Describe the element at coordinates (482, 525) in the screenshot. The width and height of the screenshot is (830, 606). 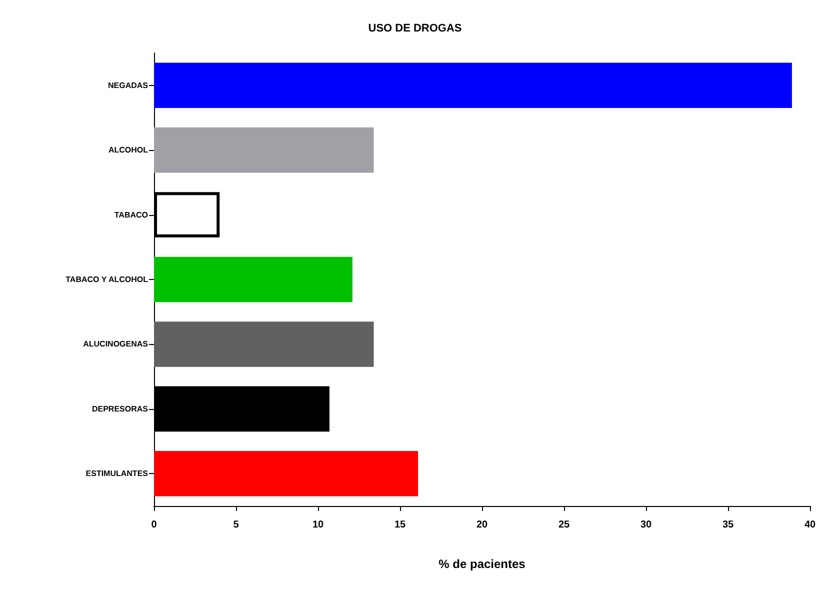
I see `x-tick-label: 20` at that location.